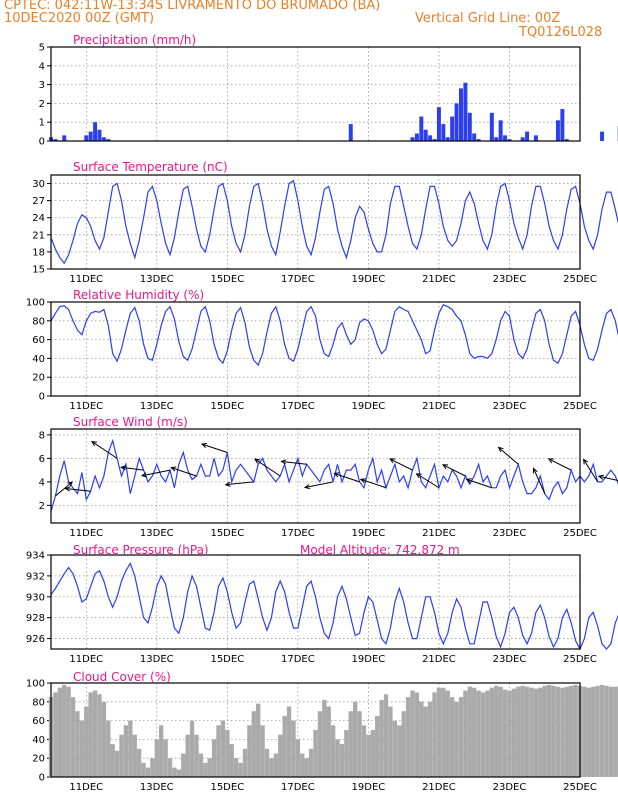  What do you see at coordinates (315, 349) in the screenshot?
I see `panel-frame` at bounding box center [315, 349].